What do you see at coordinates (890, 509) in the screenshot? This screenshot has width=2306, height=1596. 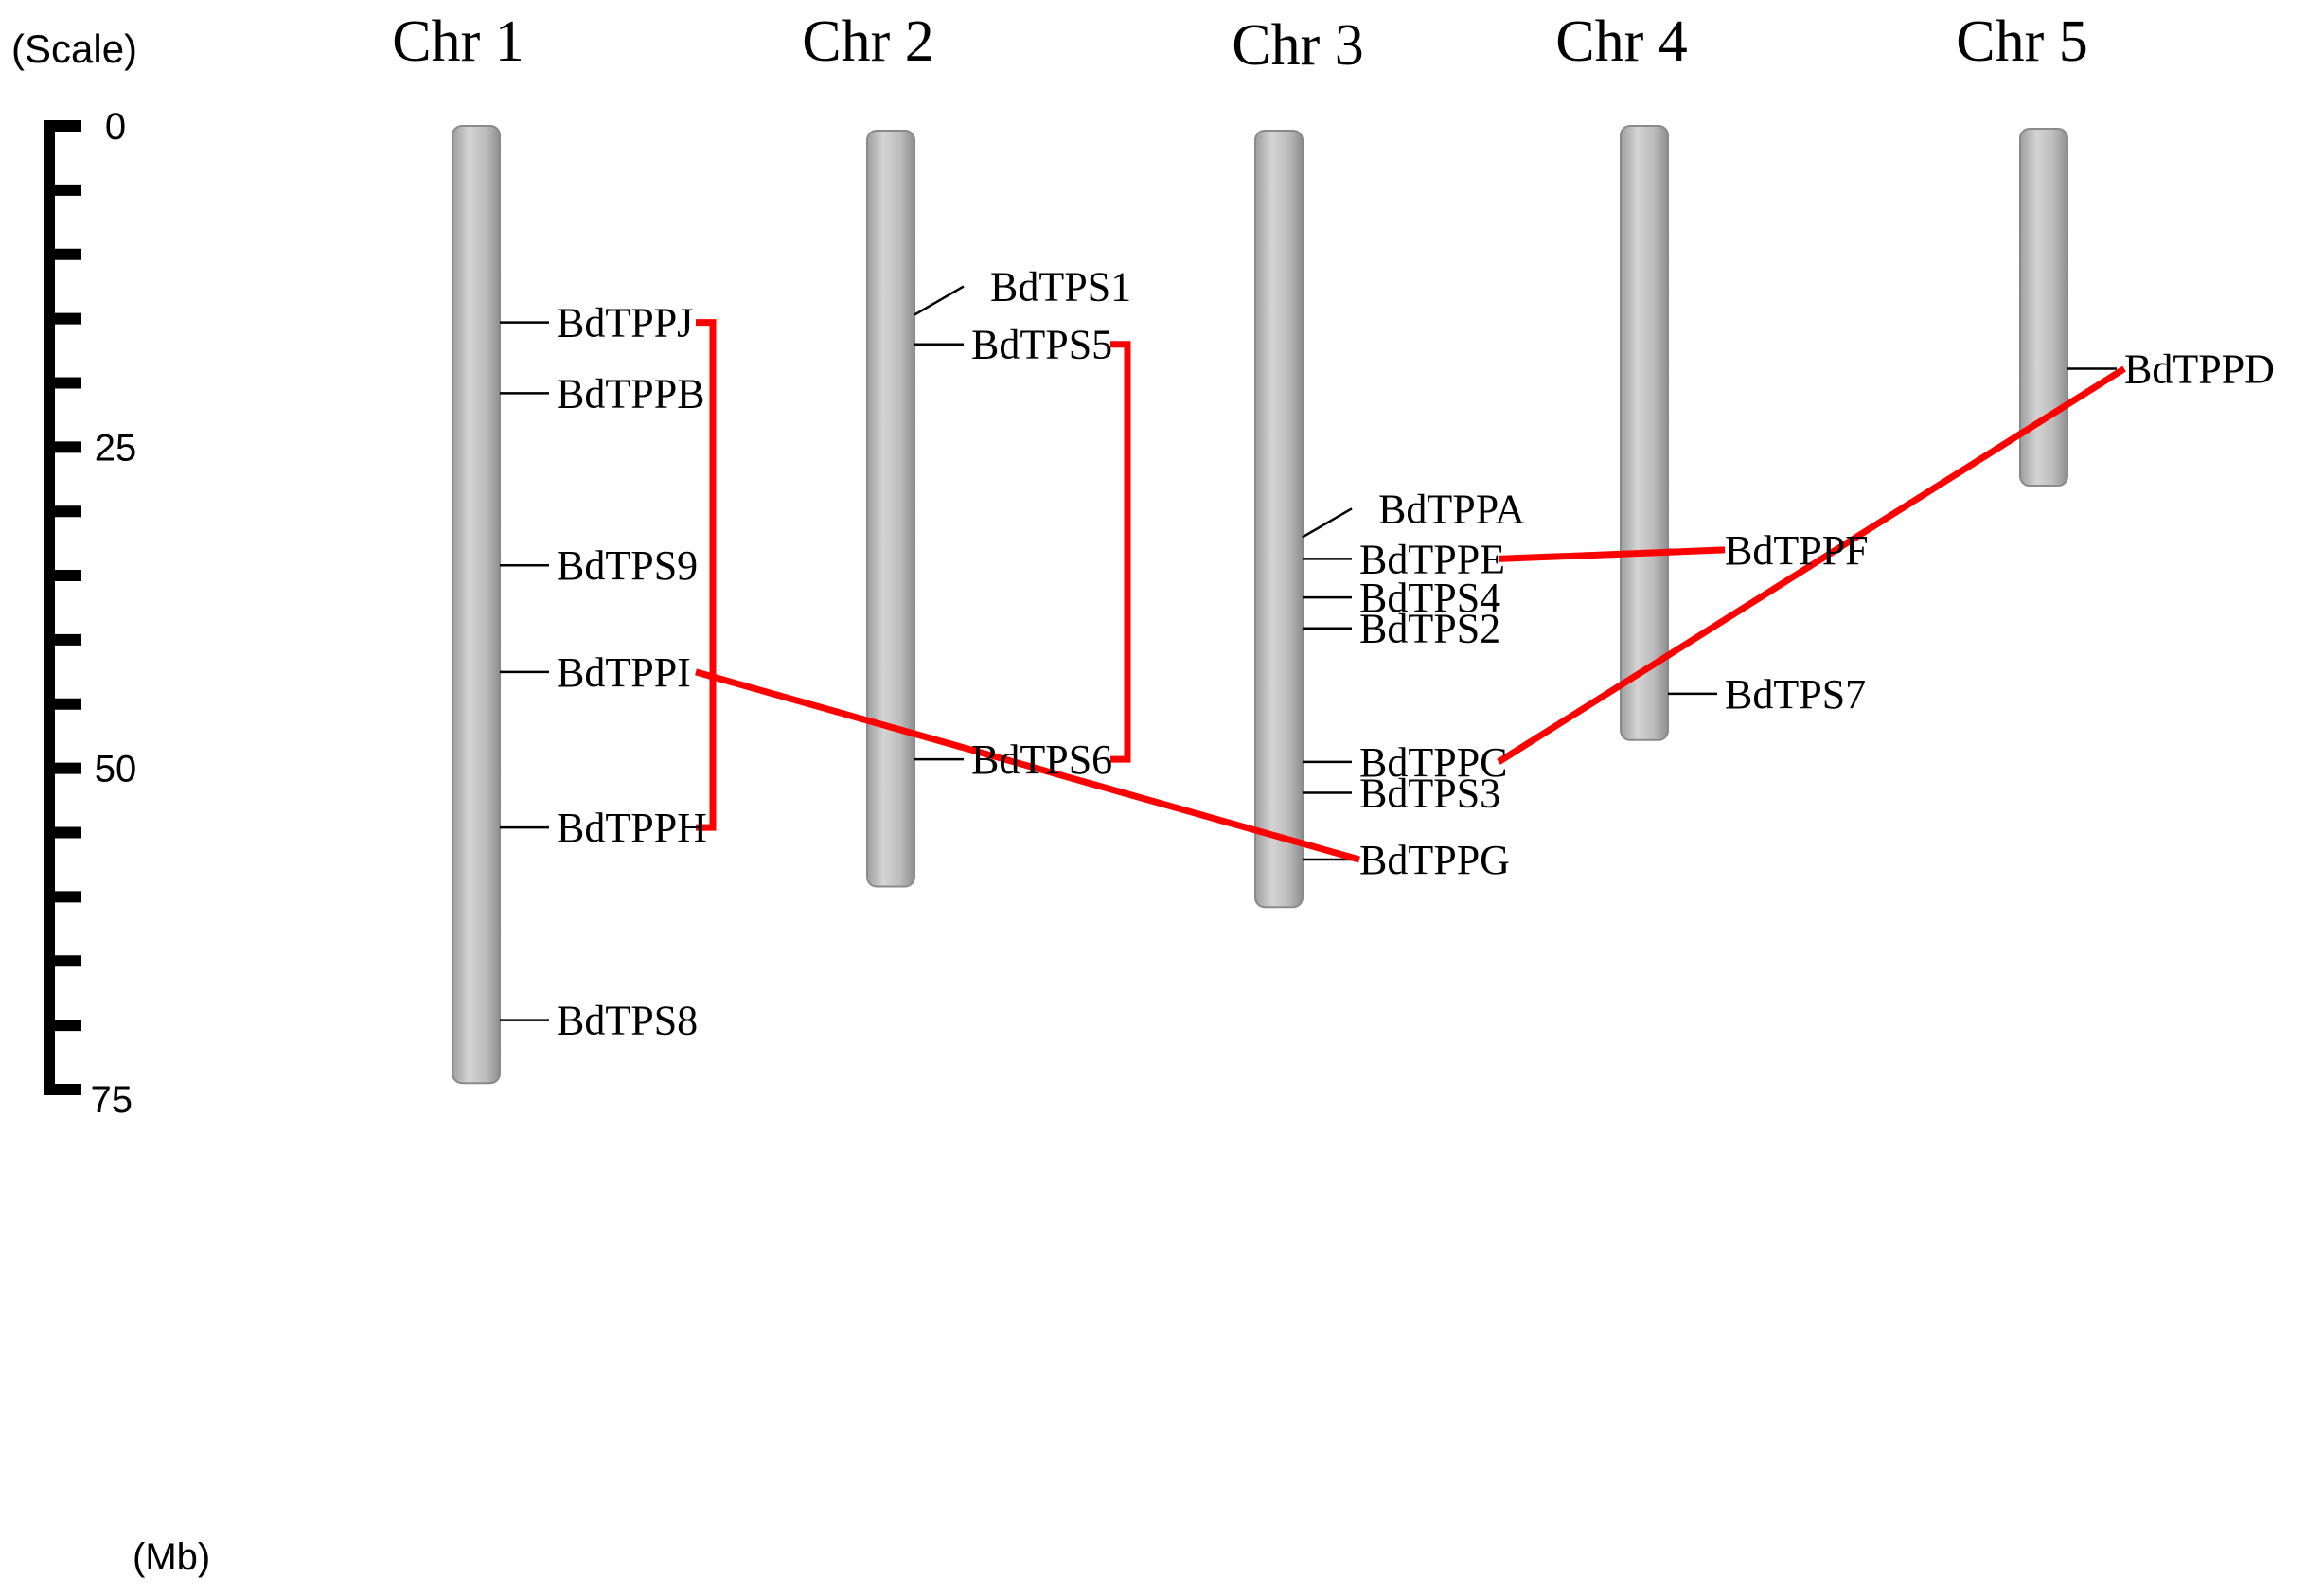 I see `chromosome-bar-chr2` at bounding box center [890, 509].